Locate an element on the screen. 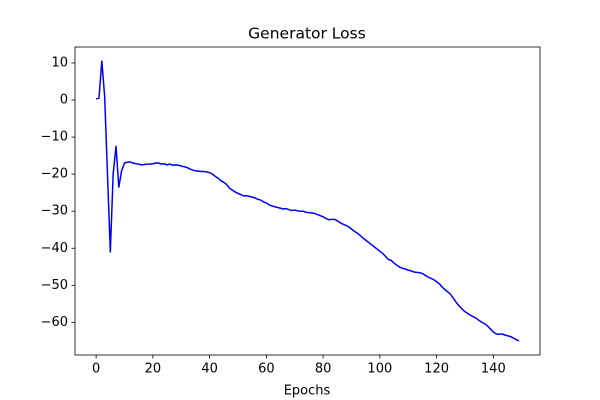  x-tick-label: 120 is located at coordinates (436, 369).